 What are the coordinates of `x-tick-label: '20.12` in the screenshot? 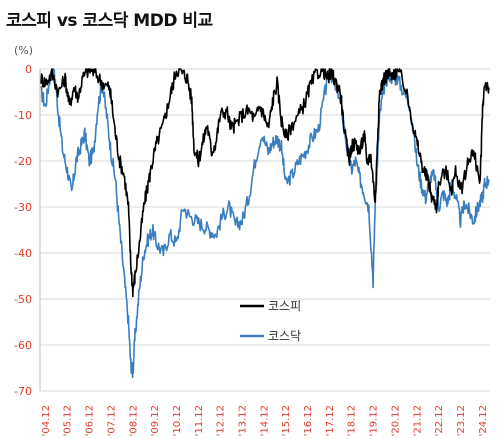 It's located at (395, 420).